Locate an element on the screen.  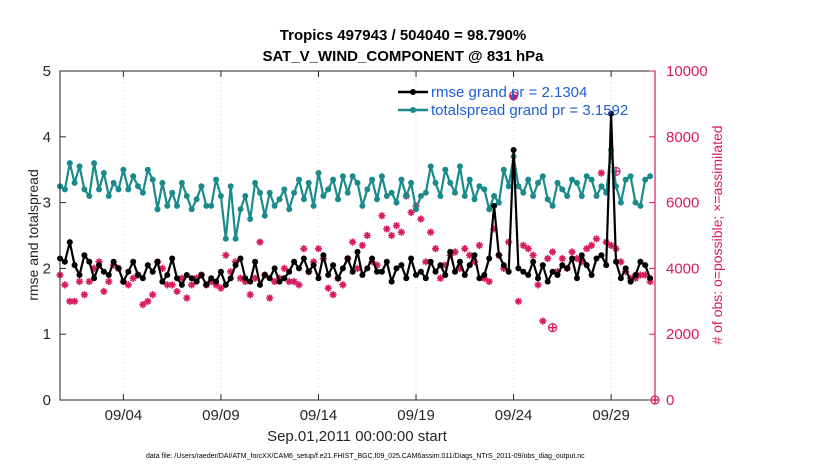
y-tick-label-left: 3 is located at coordinates (47, 203).